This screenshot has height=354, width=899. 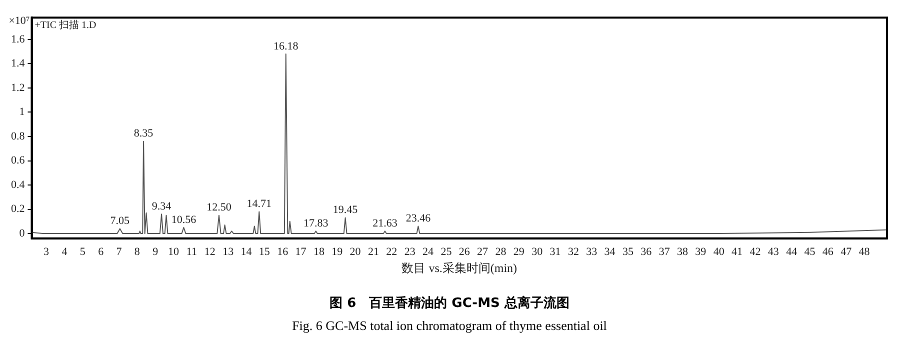 I want to click on annotation: 14.71, so click(x=259, y=204).